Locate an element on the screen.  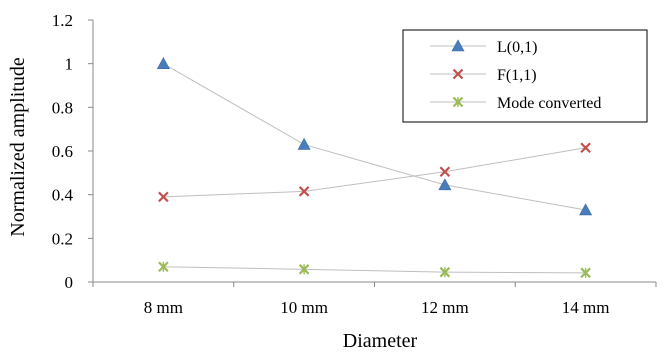
x-tick-label: 8 mm is located at coordinates (163, 307).